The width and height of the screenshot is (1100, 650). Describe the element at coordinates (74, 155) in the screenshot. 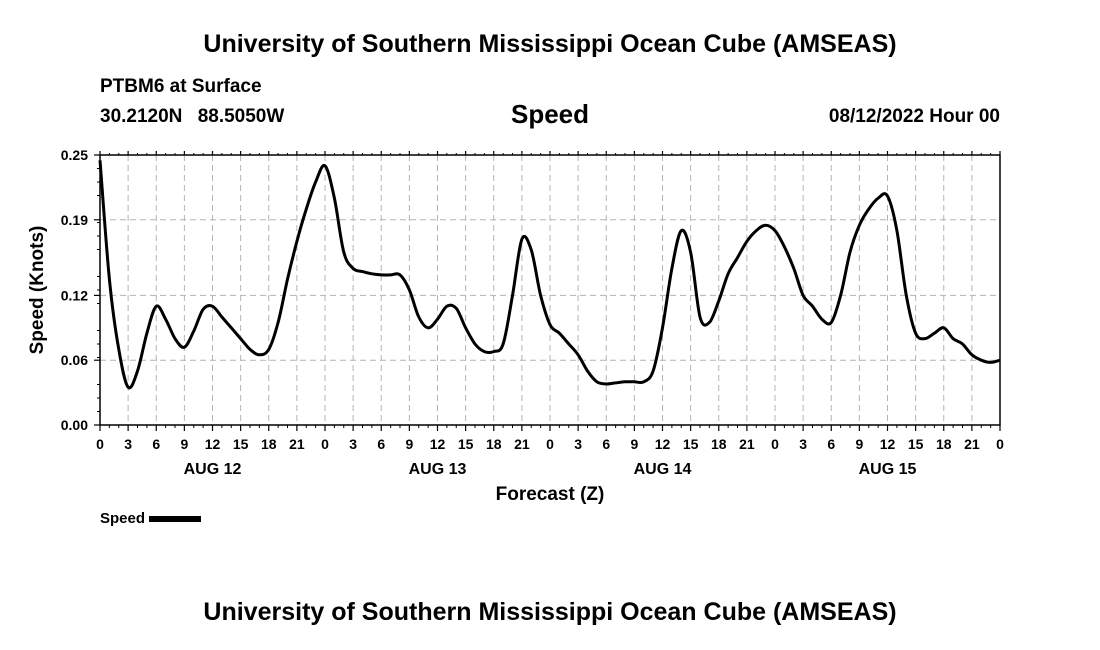

I see `y-tick-label: 0.25` at that location.